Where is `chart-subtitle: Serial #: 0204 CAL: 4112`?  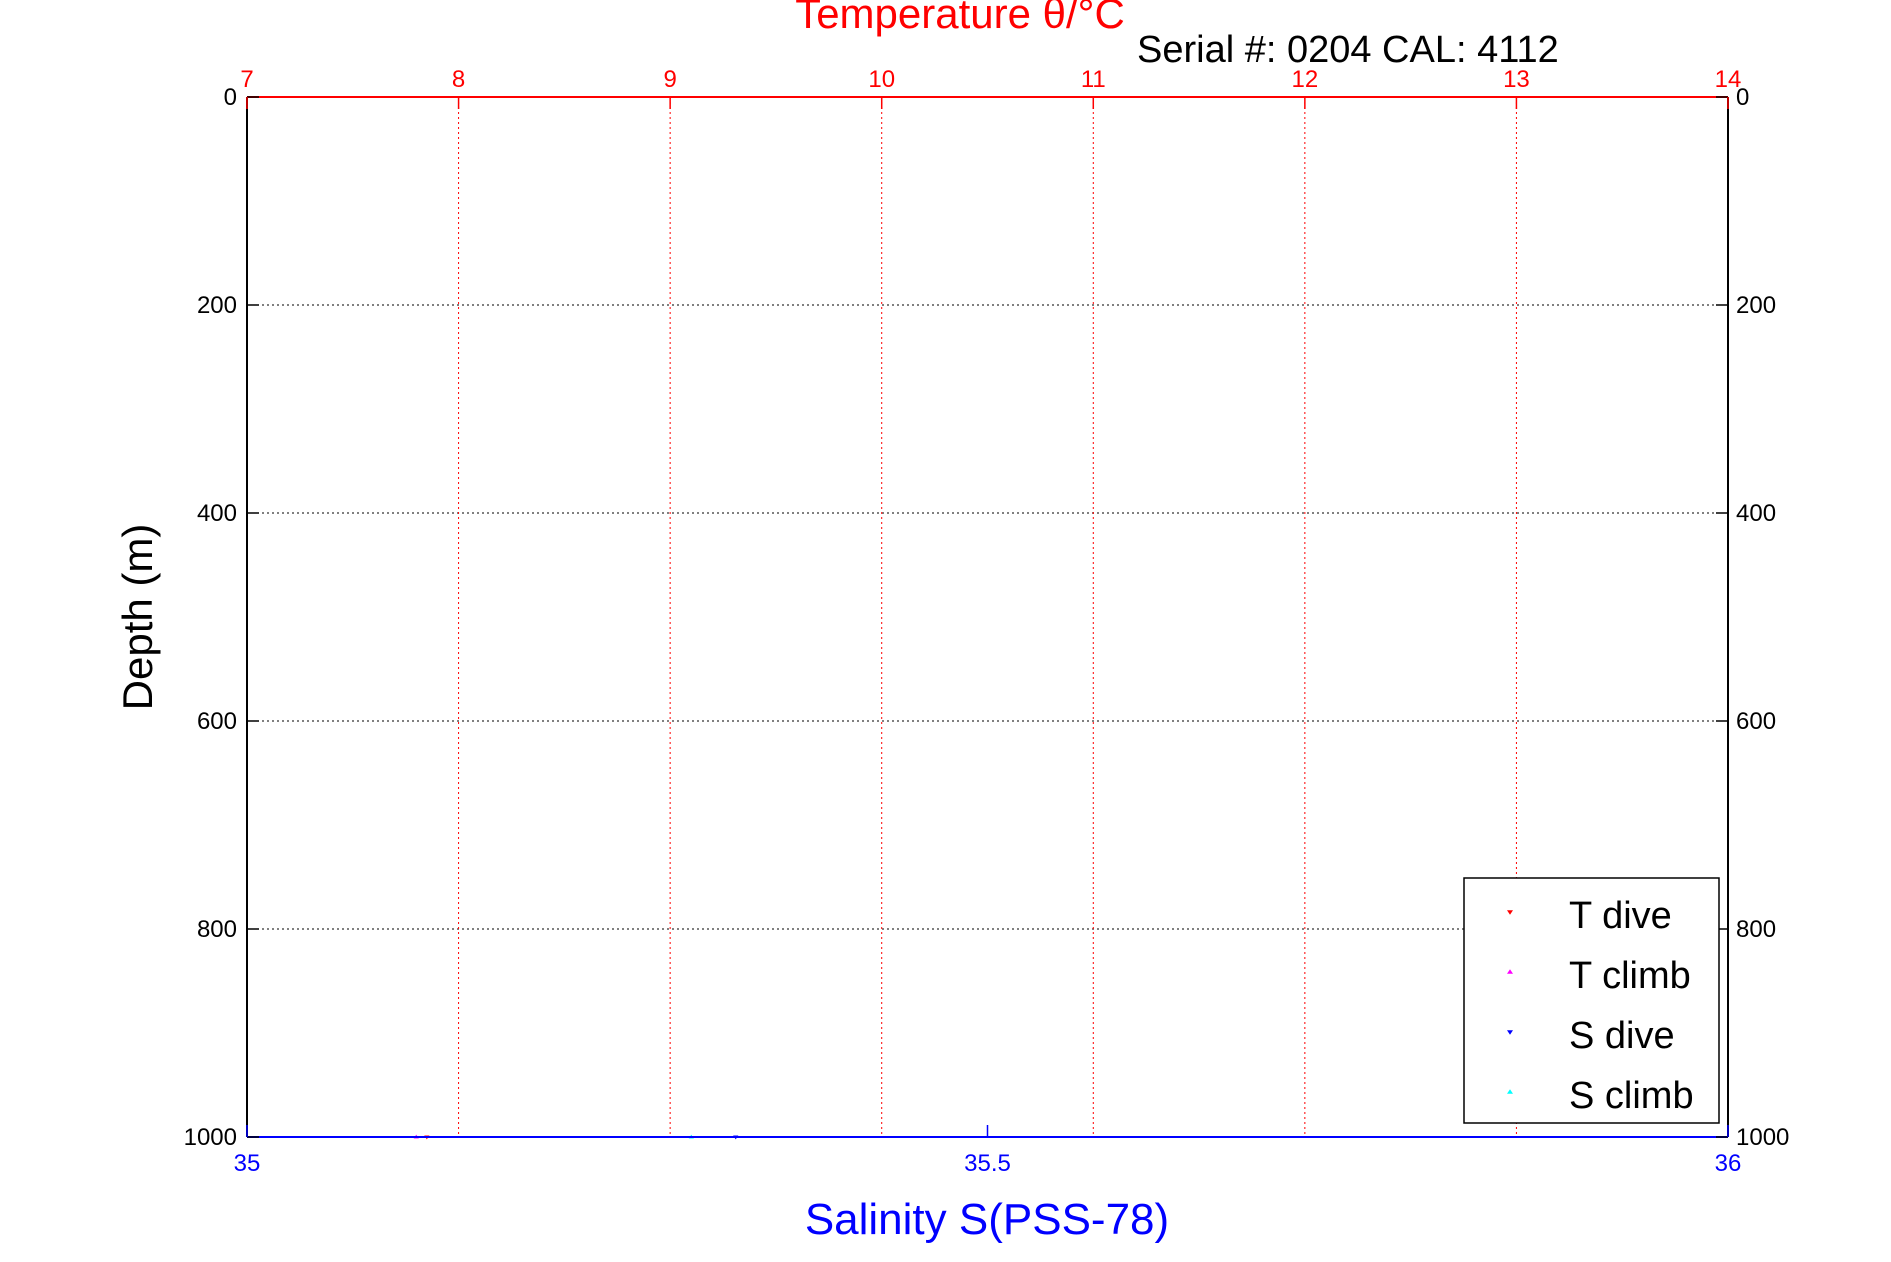
chart-subtitle: Serial #: 0204 CAL: 4112 is located at coordinates (1348, 50).